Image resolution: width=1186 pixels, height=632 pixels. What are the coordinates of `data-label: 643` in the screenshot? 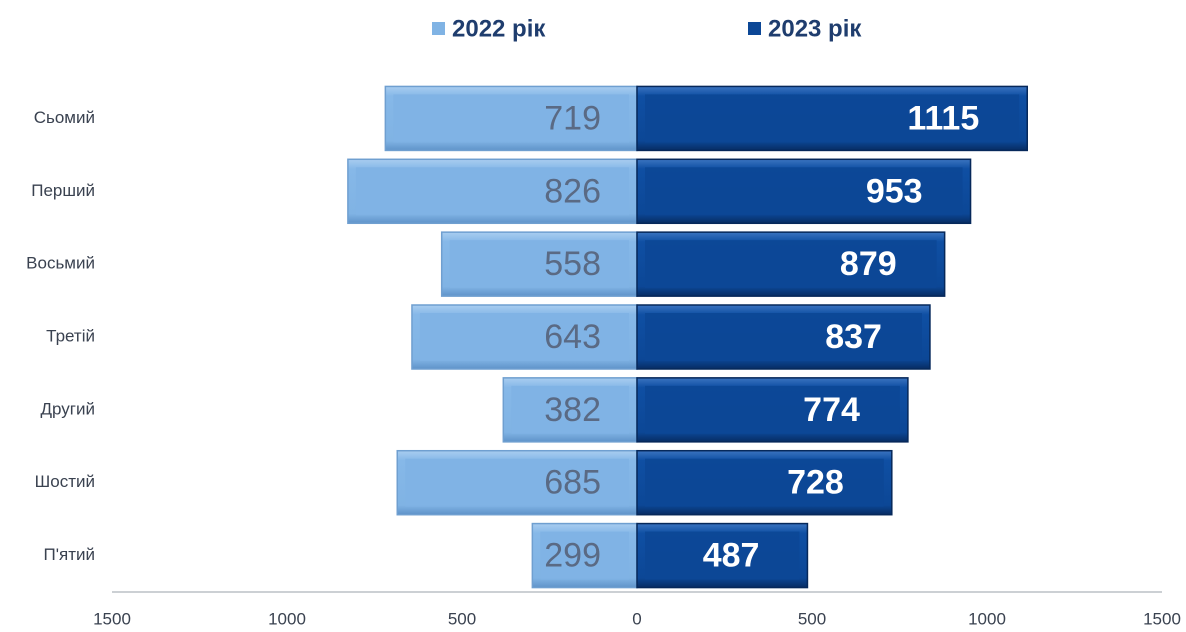 It's located at (572, 337).